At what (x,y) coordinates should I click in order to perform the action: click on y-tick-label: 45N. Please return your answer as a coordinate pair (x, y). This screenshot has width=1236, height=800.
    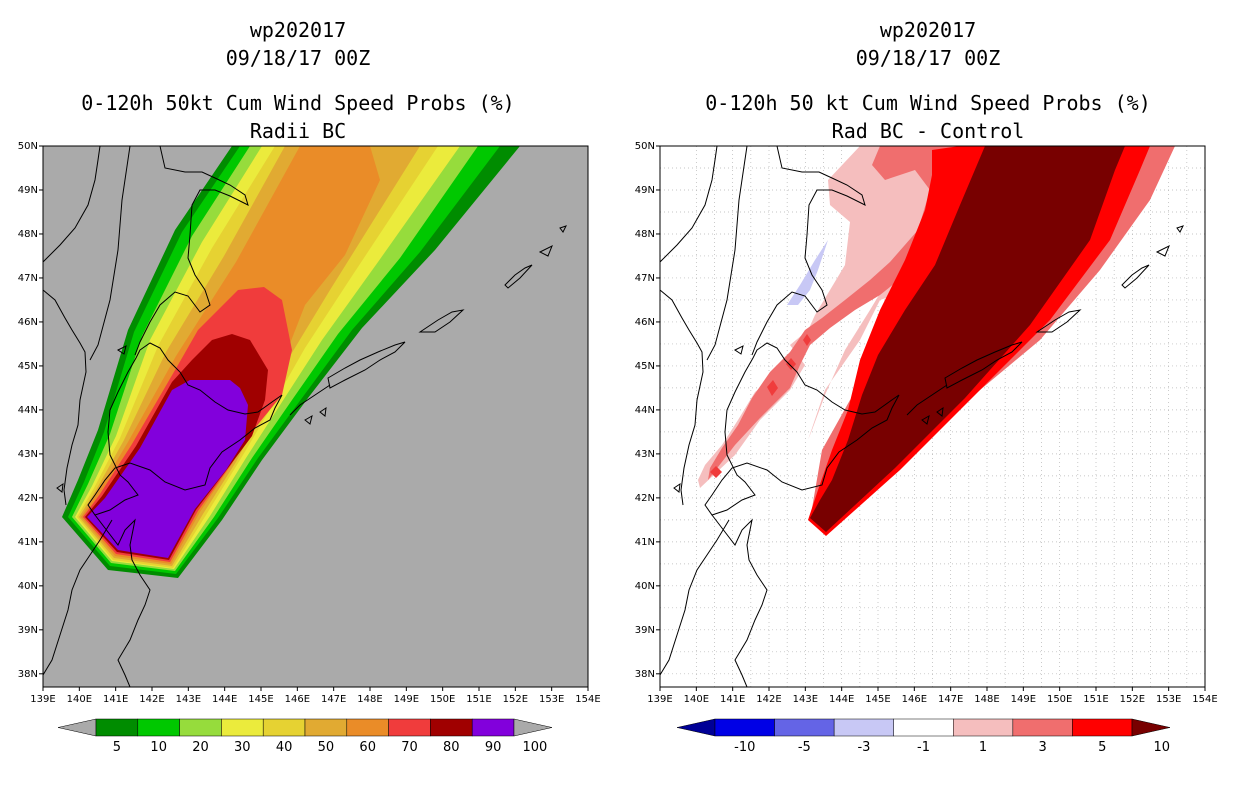
    Looking at the image, I should click on (645, 366).